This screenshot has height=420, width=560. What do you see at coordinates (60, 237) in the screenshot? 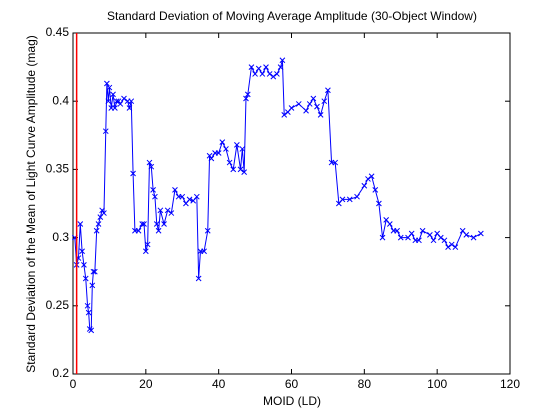
I see `y-tick-label: 0.3` at bounding box center [60, 237].